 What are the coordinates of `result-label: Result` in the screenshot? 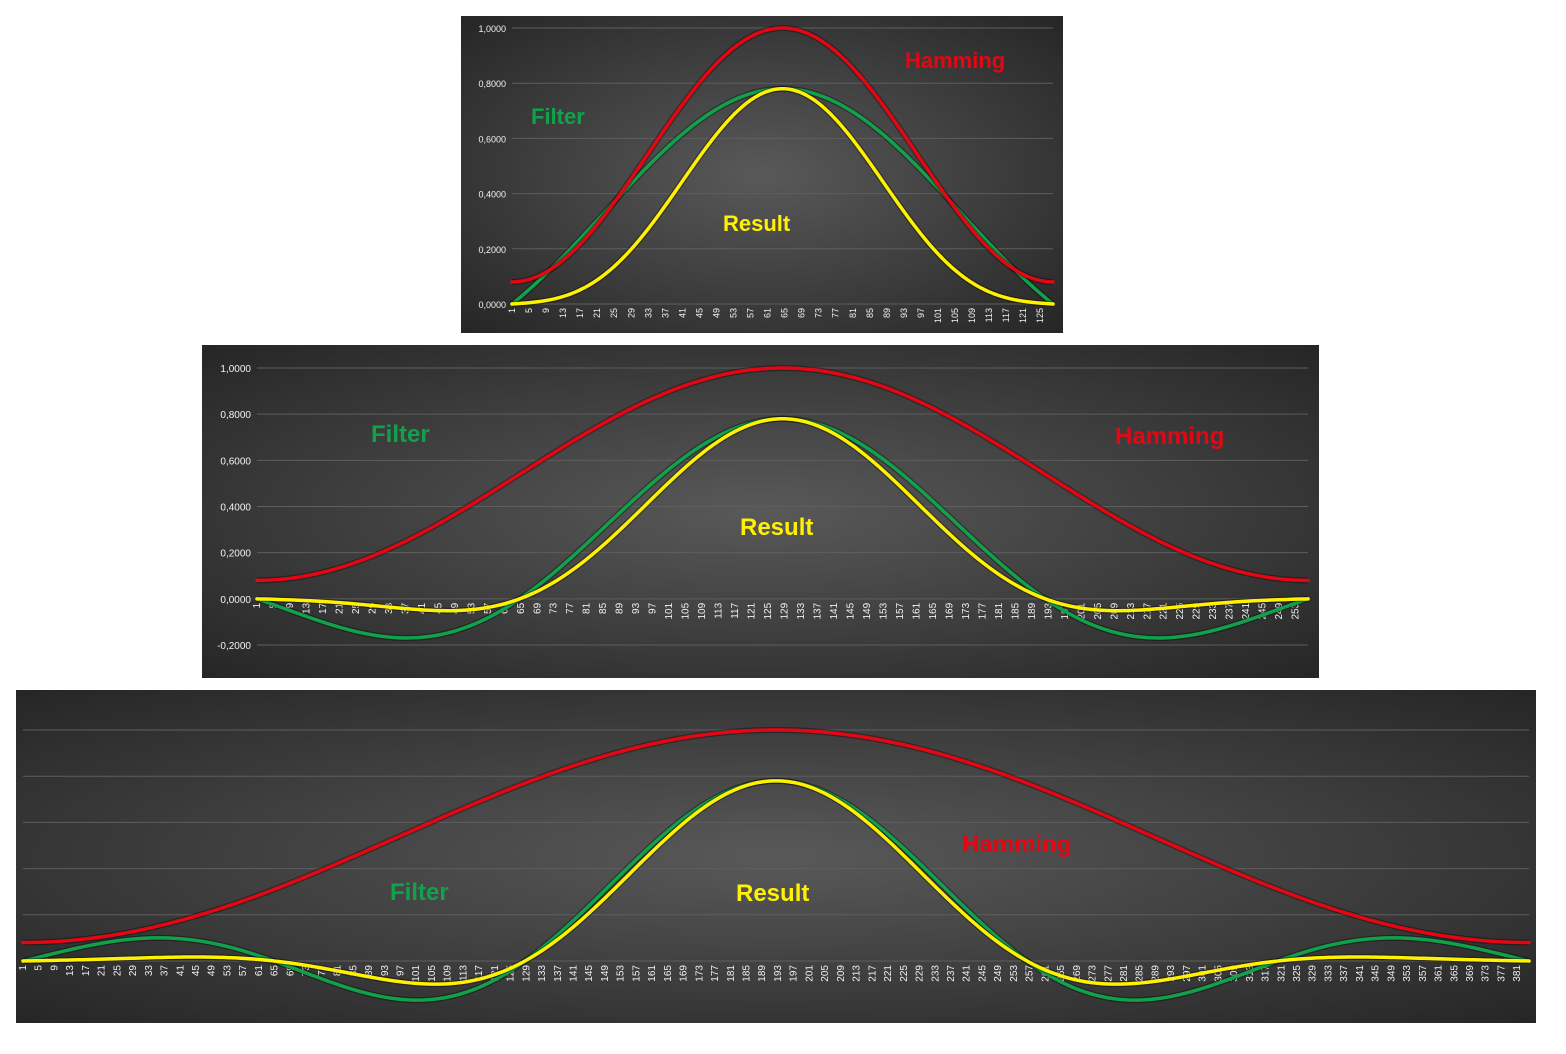 It's located at (772, 893).